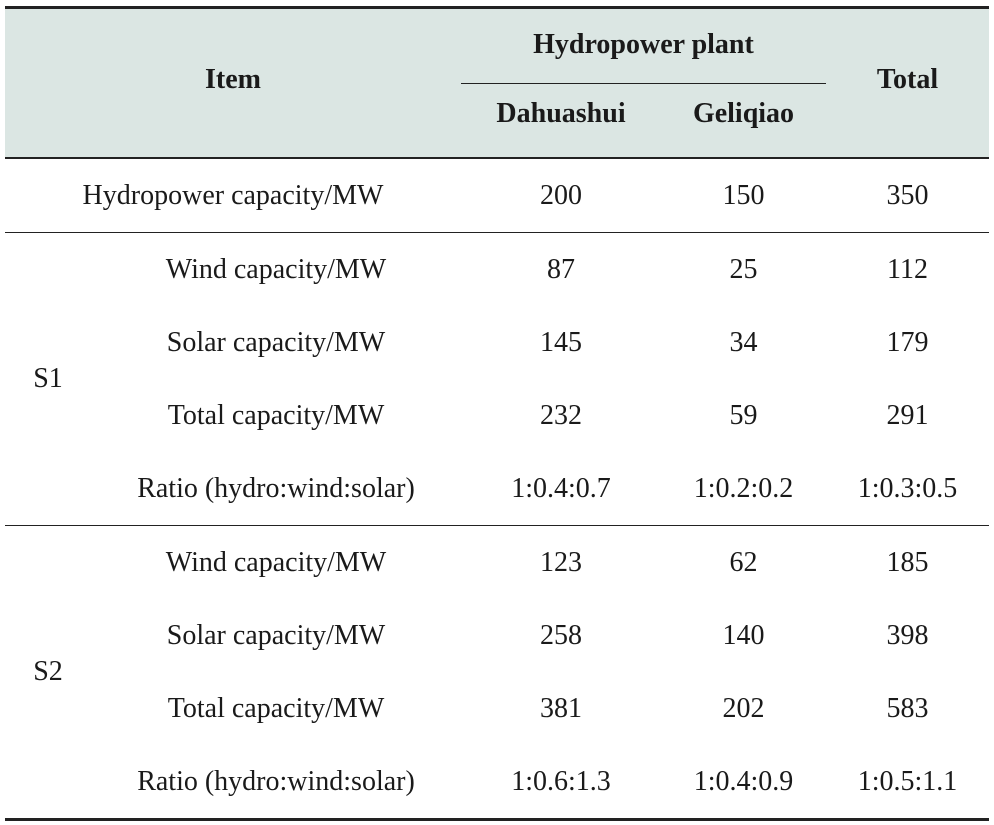  Describe the element at coordinates (743, 415) in the screenshot. I see `cell-geliqiao: 59` at that location.